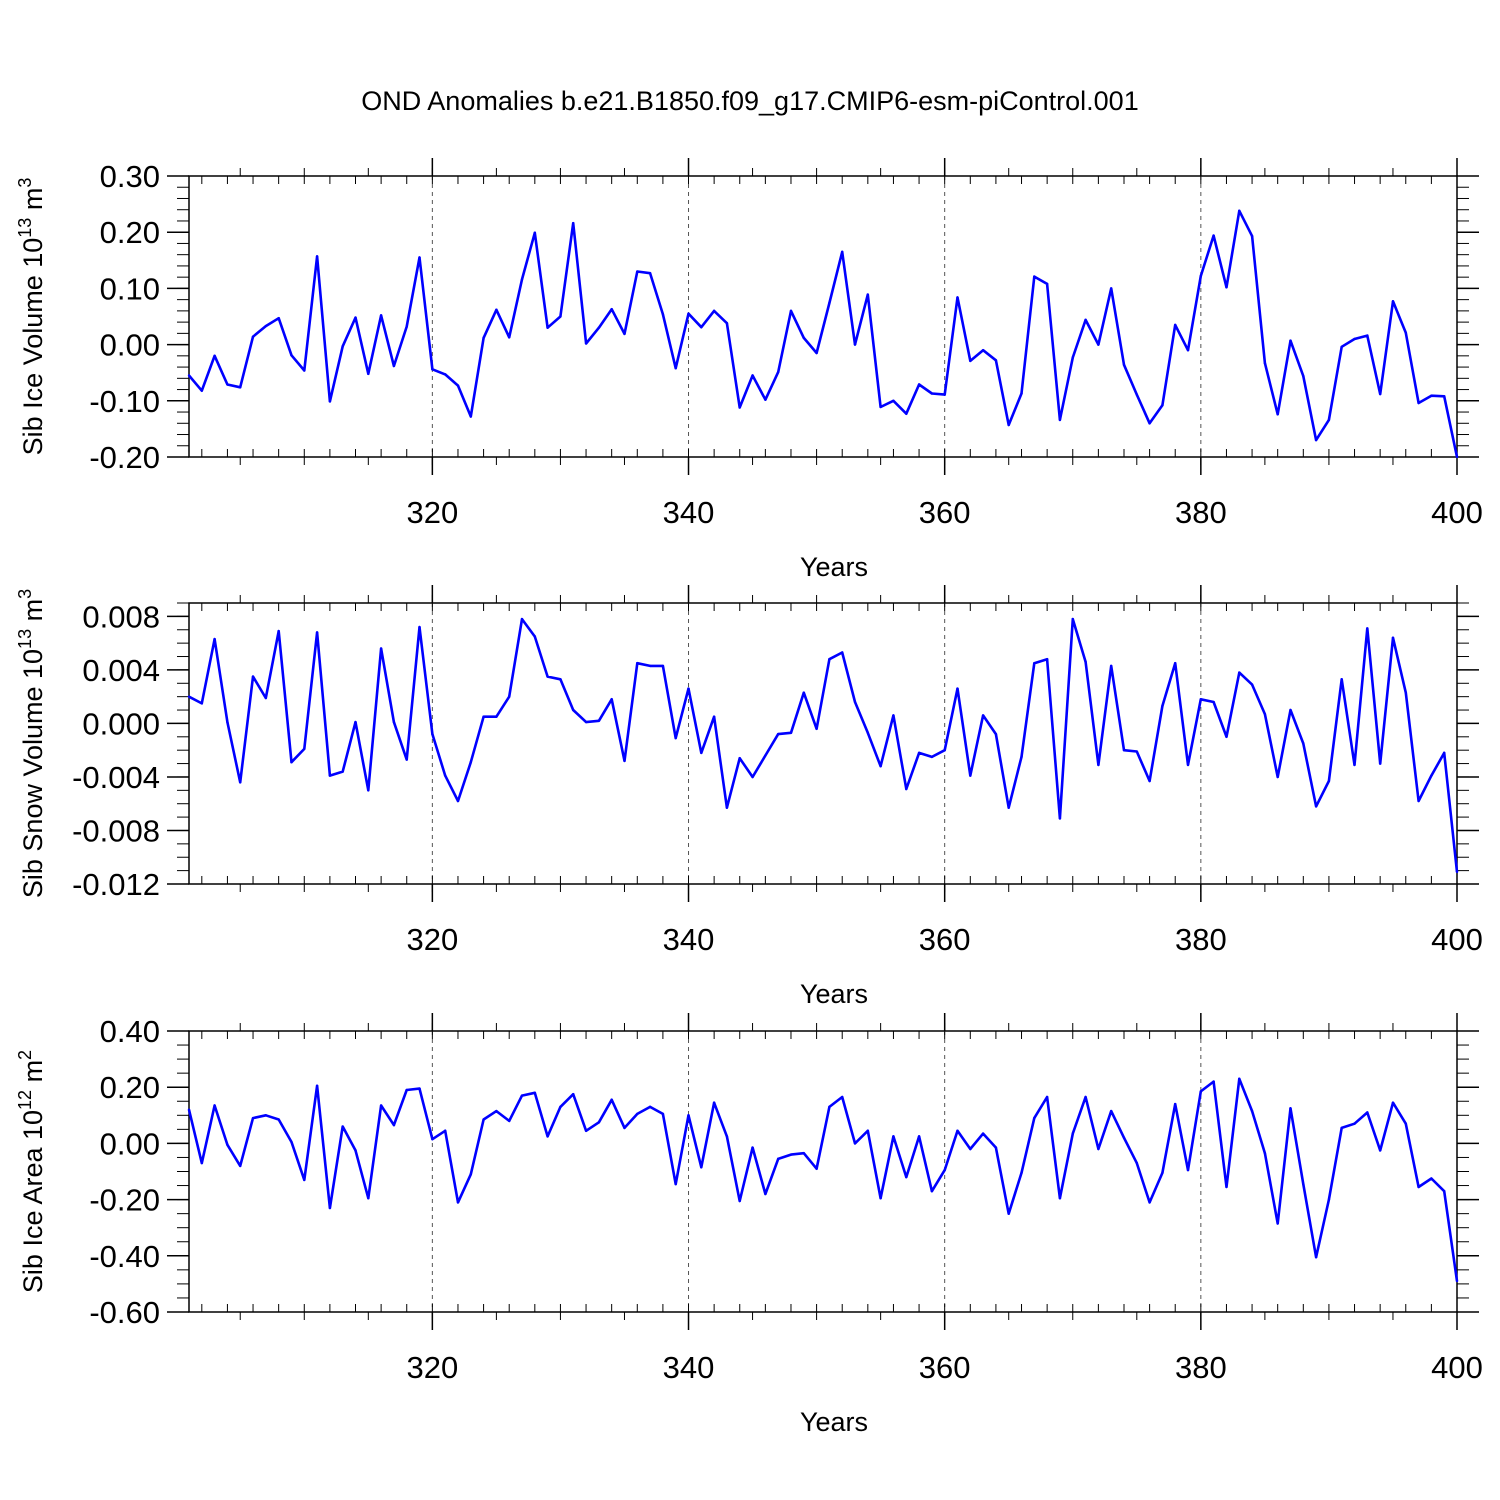 The width and height of the screenshot is (1500, 1500). Describe the element at coordinates (31, 317) in the screenshot. I see `y-axis-title: Sib Ice Volume 1013 m3` at that location.